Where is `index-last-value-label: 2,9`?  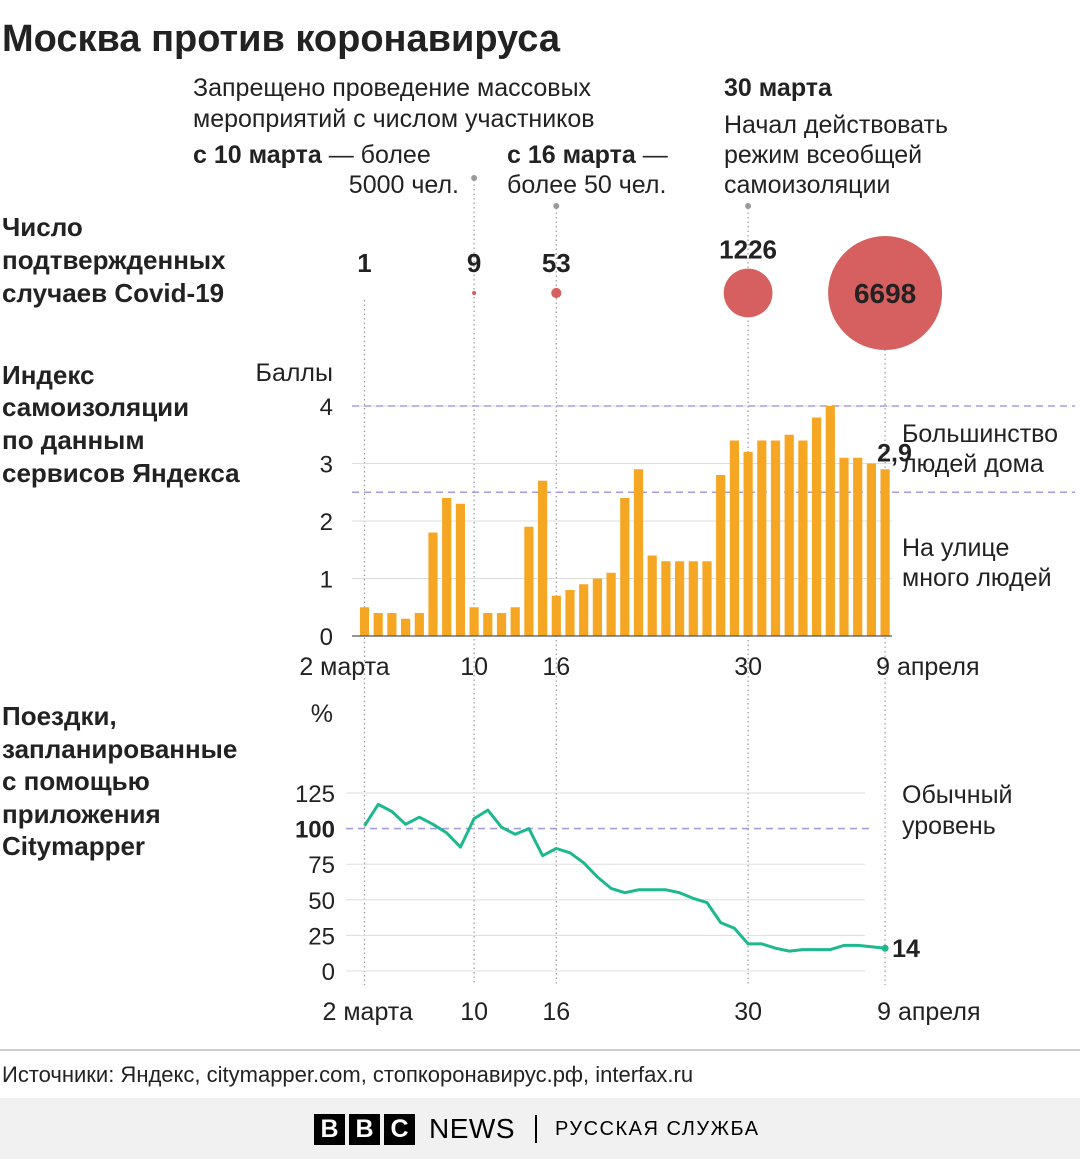 index-last-value-label: 2,9 is located at coordinates (894, 453).